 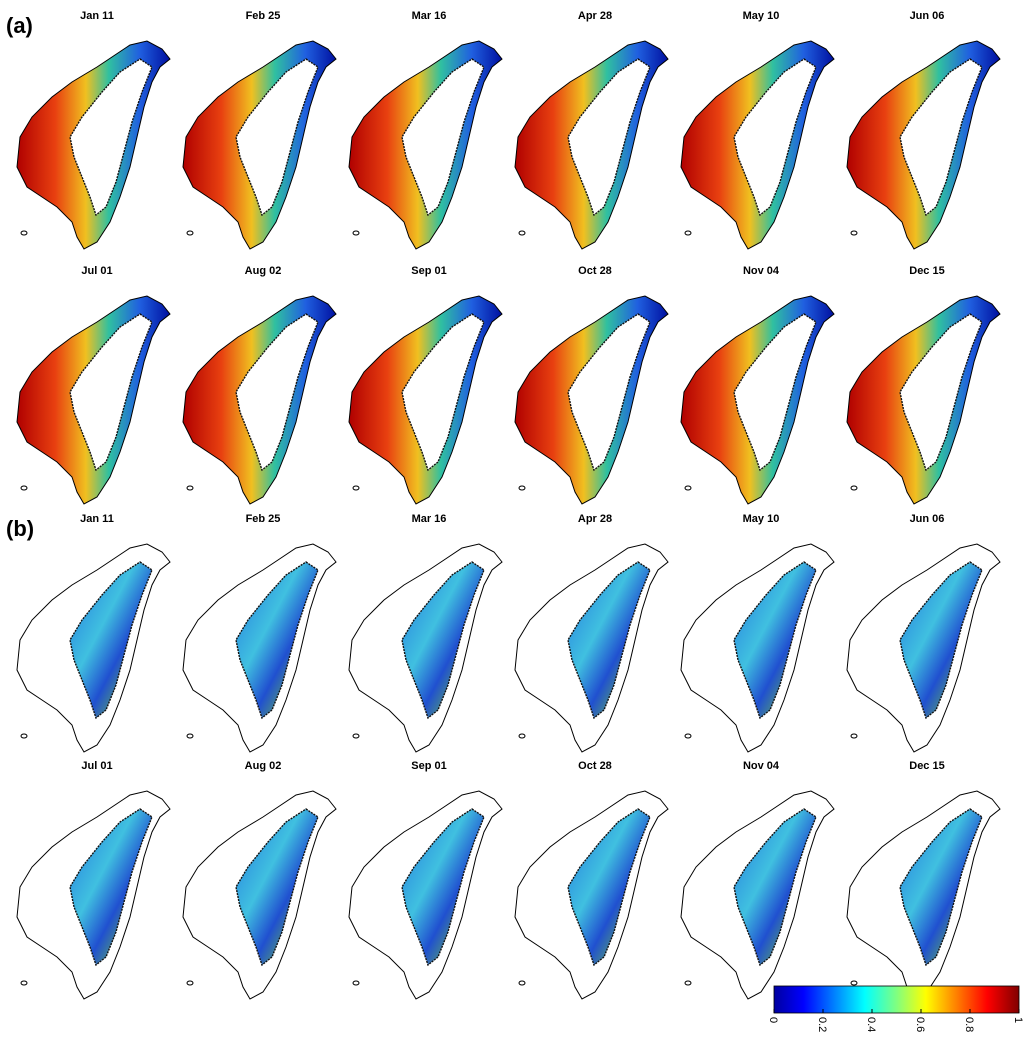 What do you see at coordinates (920, 1024) in the screenshot?
I see `tick-label: 0.6` at bounding box center [920, 1024].